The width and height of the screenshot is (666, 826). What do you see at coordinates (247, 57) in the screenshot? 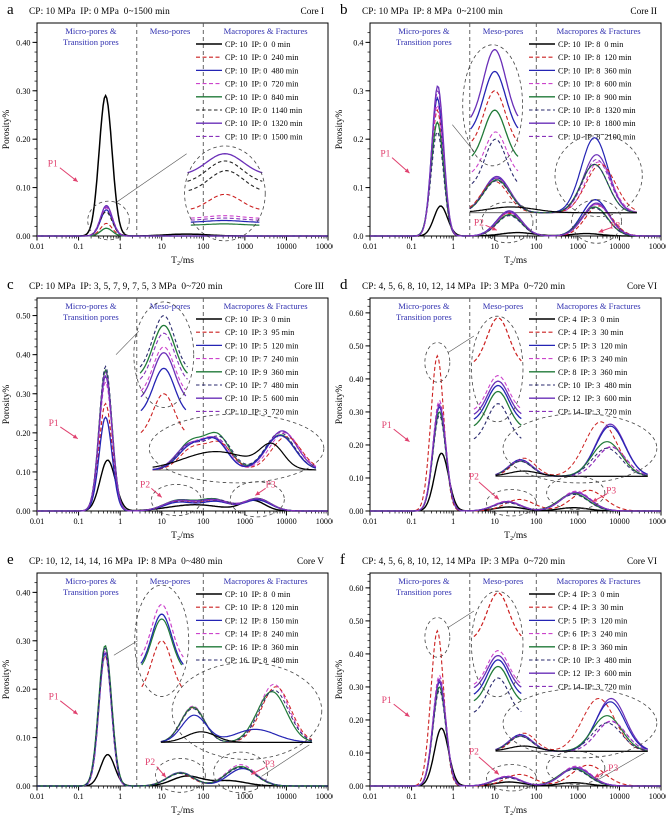
I see `legend-entry: CP: 10 IP: 0 240 min` at bounding box center [247, 57].